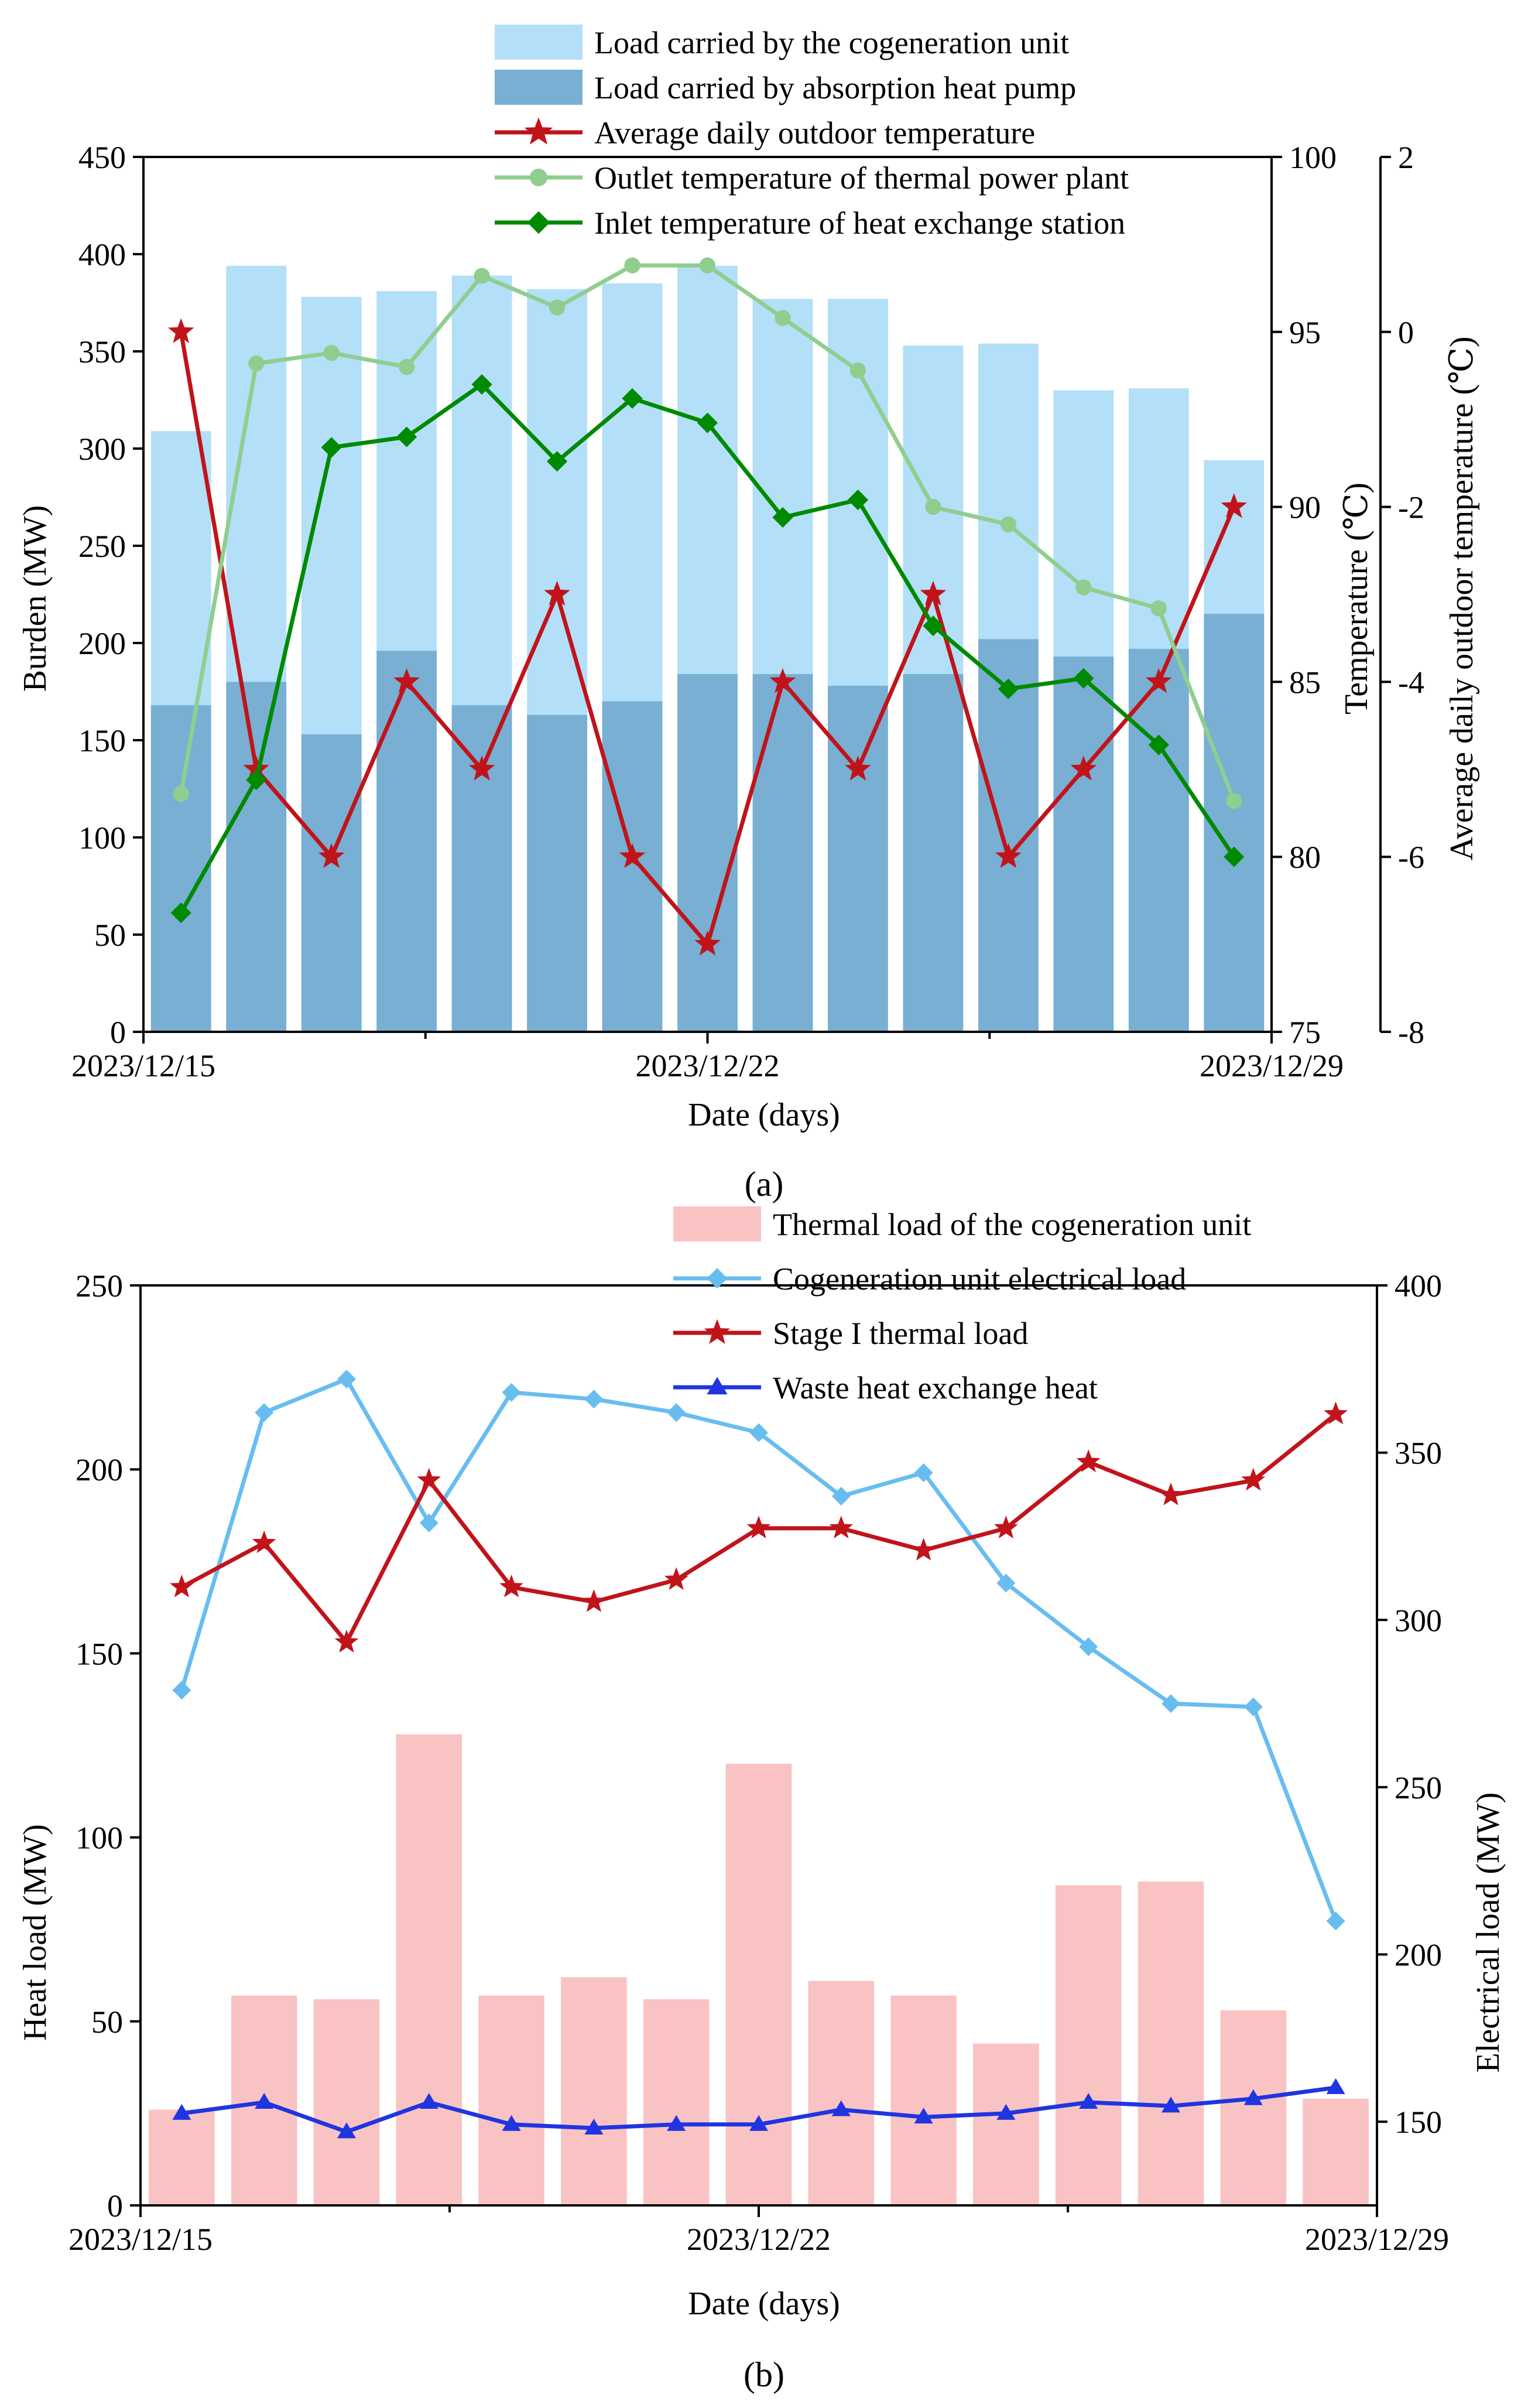 Image resolution: width=1528 pixels, height=2408 pixels. I want to click on b-legend-label-0: Thermal load of the cogeneration unit, so click(1012, 1224).